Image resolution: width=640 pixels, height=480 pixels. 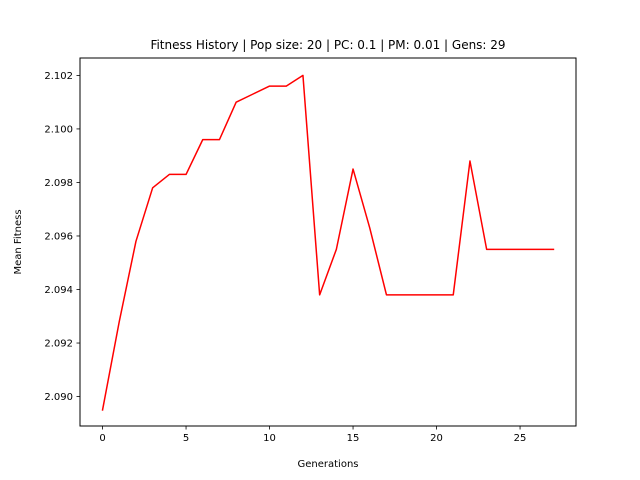 What do you see at coordinates (186, 438) in the screenshot?
I see `x-tick-label: 5` at bounding box center [186, 438].